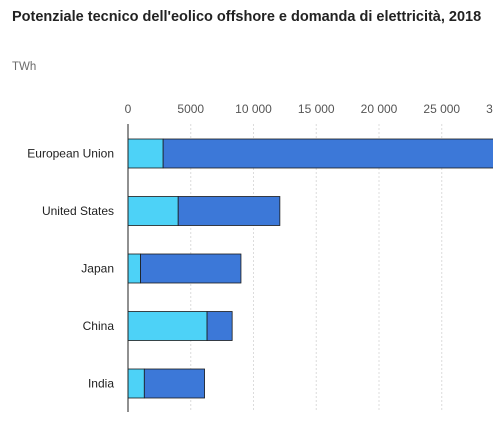  What do you see at coordinates (101, 384) in the screenshot?
I see `category-label: India` at bounding box center [101, 384].